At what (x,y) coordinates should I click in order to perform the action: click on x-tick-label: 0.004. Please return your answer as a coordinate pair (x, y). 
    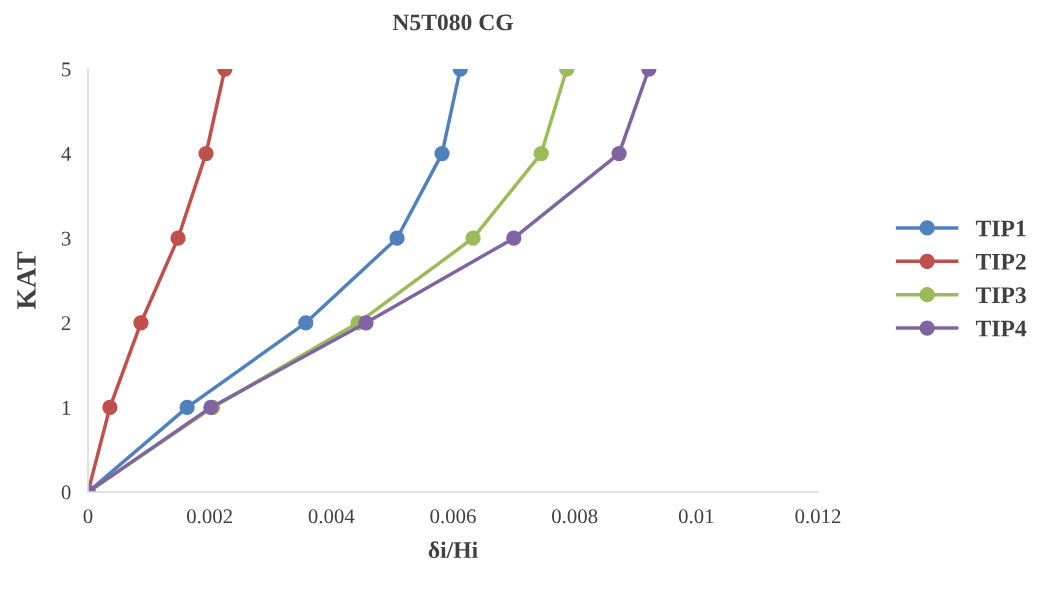
    Looking at the image, I should click on (331, 516).